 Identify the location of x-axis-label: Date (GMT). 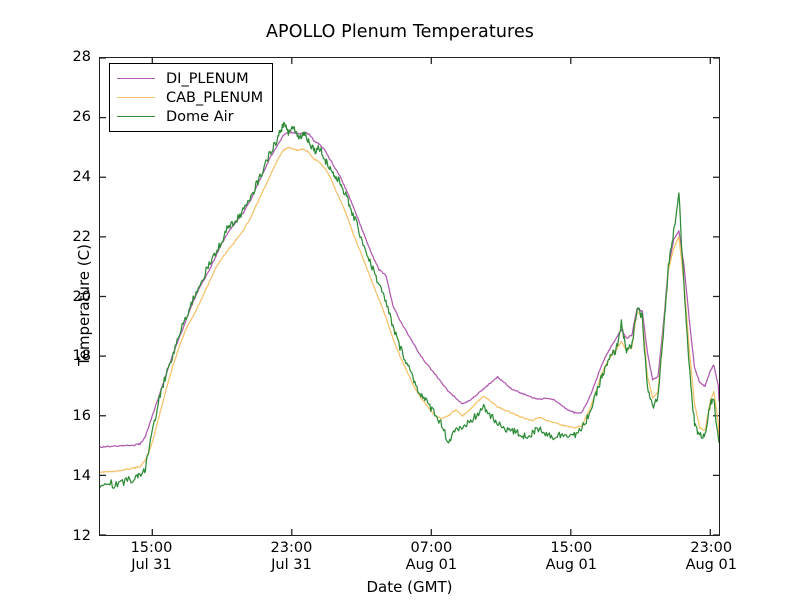
(409, 587).